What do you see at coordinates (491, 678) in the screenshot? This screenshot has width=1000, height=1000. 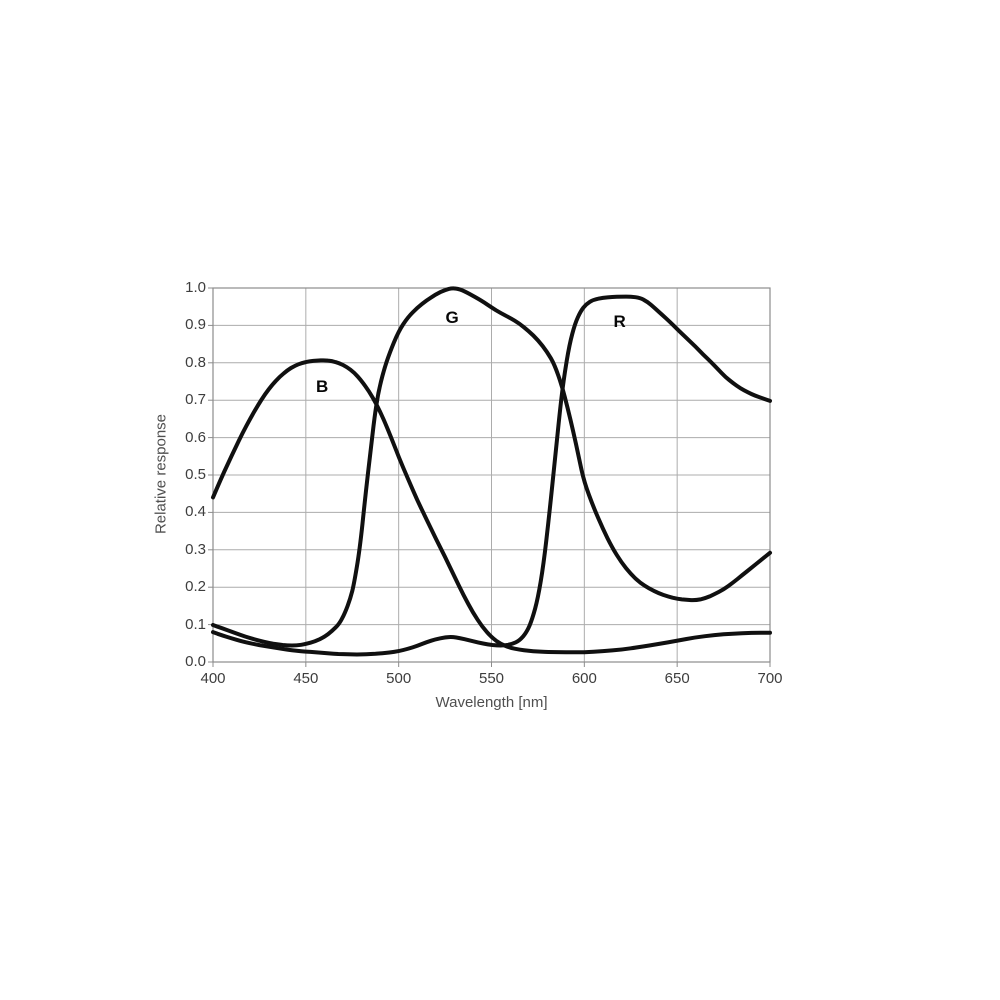 I see `x-tick-label: 550` at bounding box center [491, 678].